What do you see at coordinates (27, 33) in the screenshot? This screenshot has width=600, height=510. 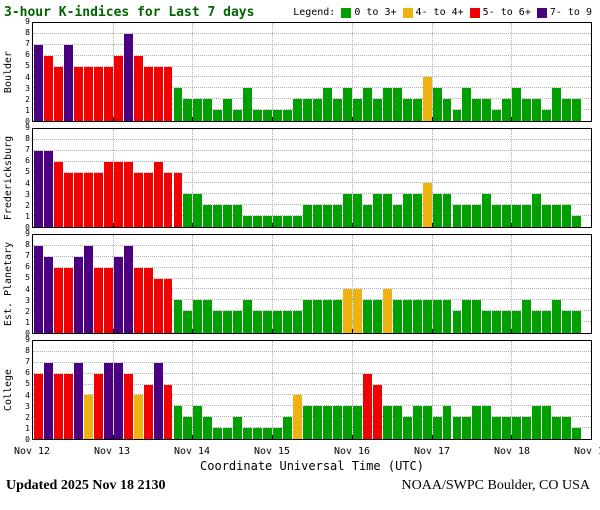 I see `y-tick-label: 8` at bounding box center [27, 33].